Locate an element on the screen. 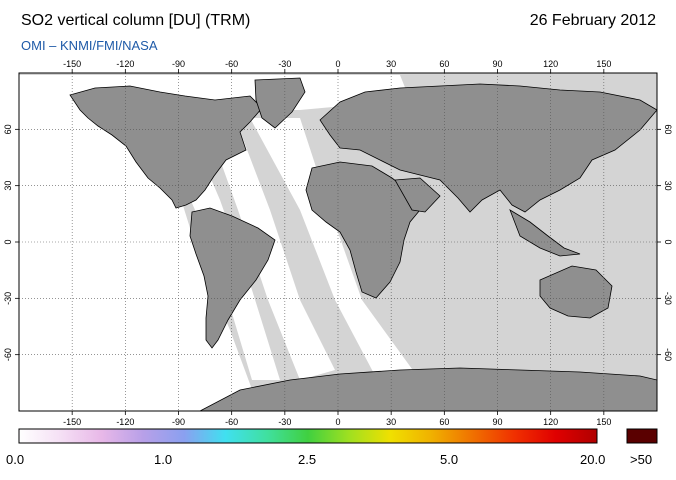  antarctica is located at coordinates (428, 389).